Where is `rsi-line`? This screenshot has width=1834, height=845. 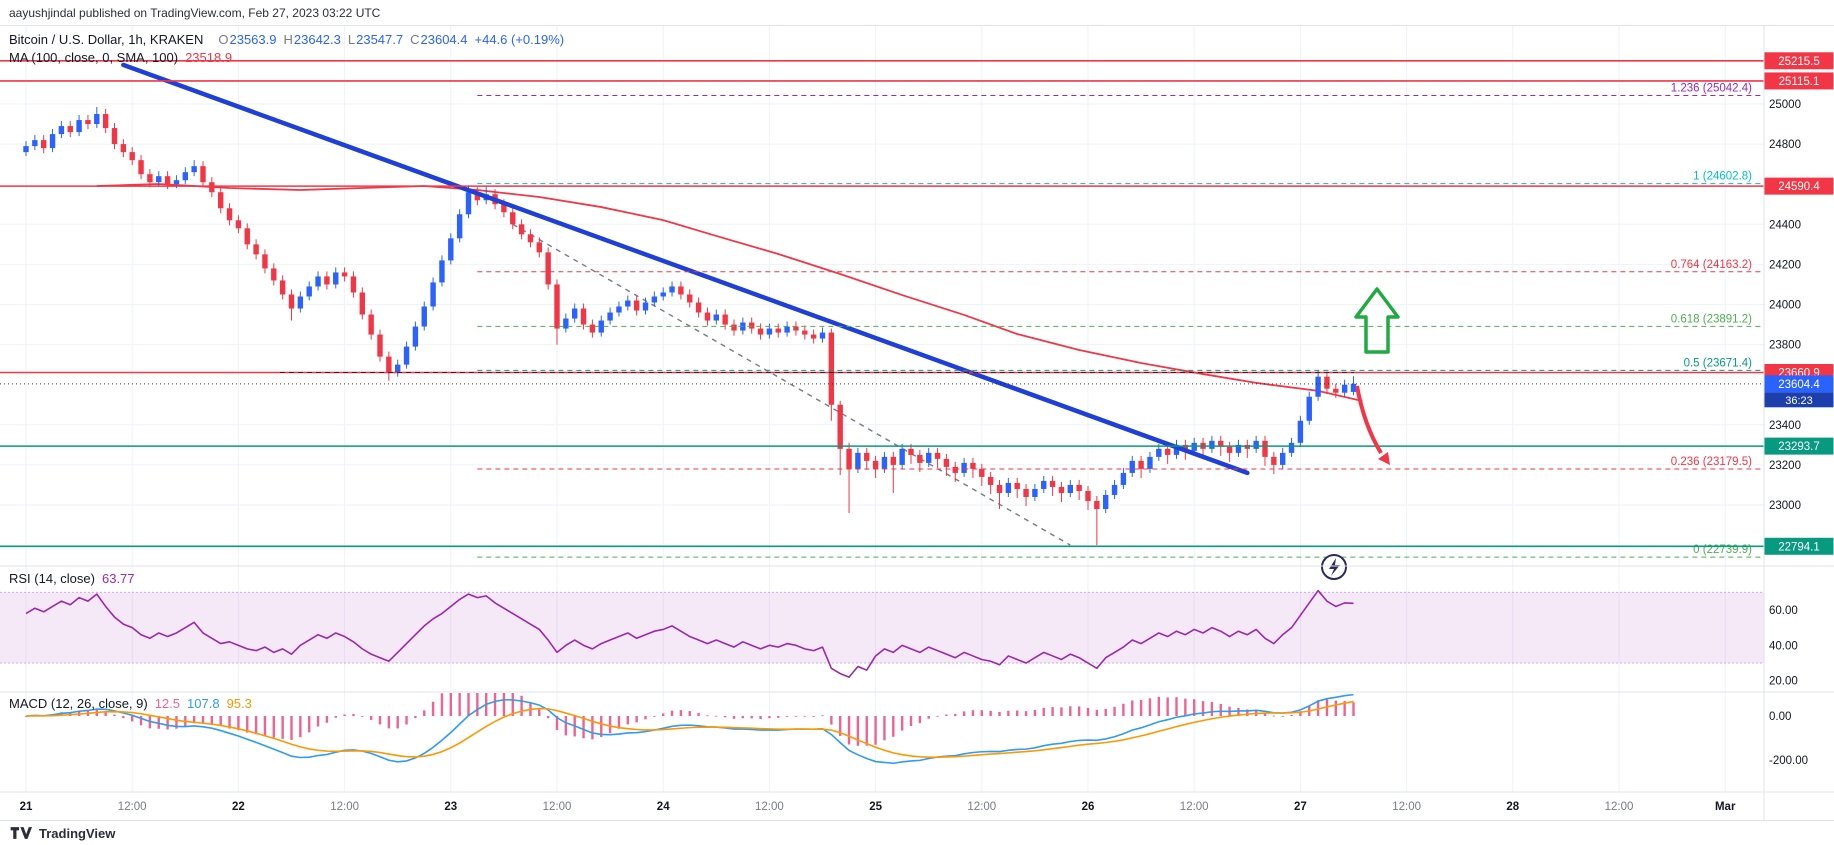 rsi-line is located at coordinates (689, 633).